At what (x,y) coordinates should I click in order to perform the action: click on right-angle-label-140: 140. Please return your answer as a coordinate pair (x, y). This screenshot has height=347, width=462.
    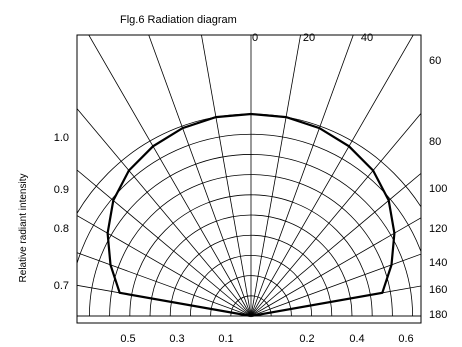
    Looking at the image, I should click on (438, 263).